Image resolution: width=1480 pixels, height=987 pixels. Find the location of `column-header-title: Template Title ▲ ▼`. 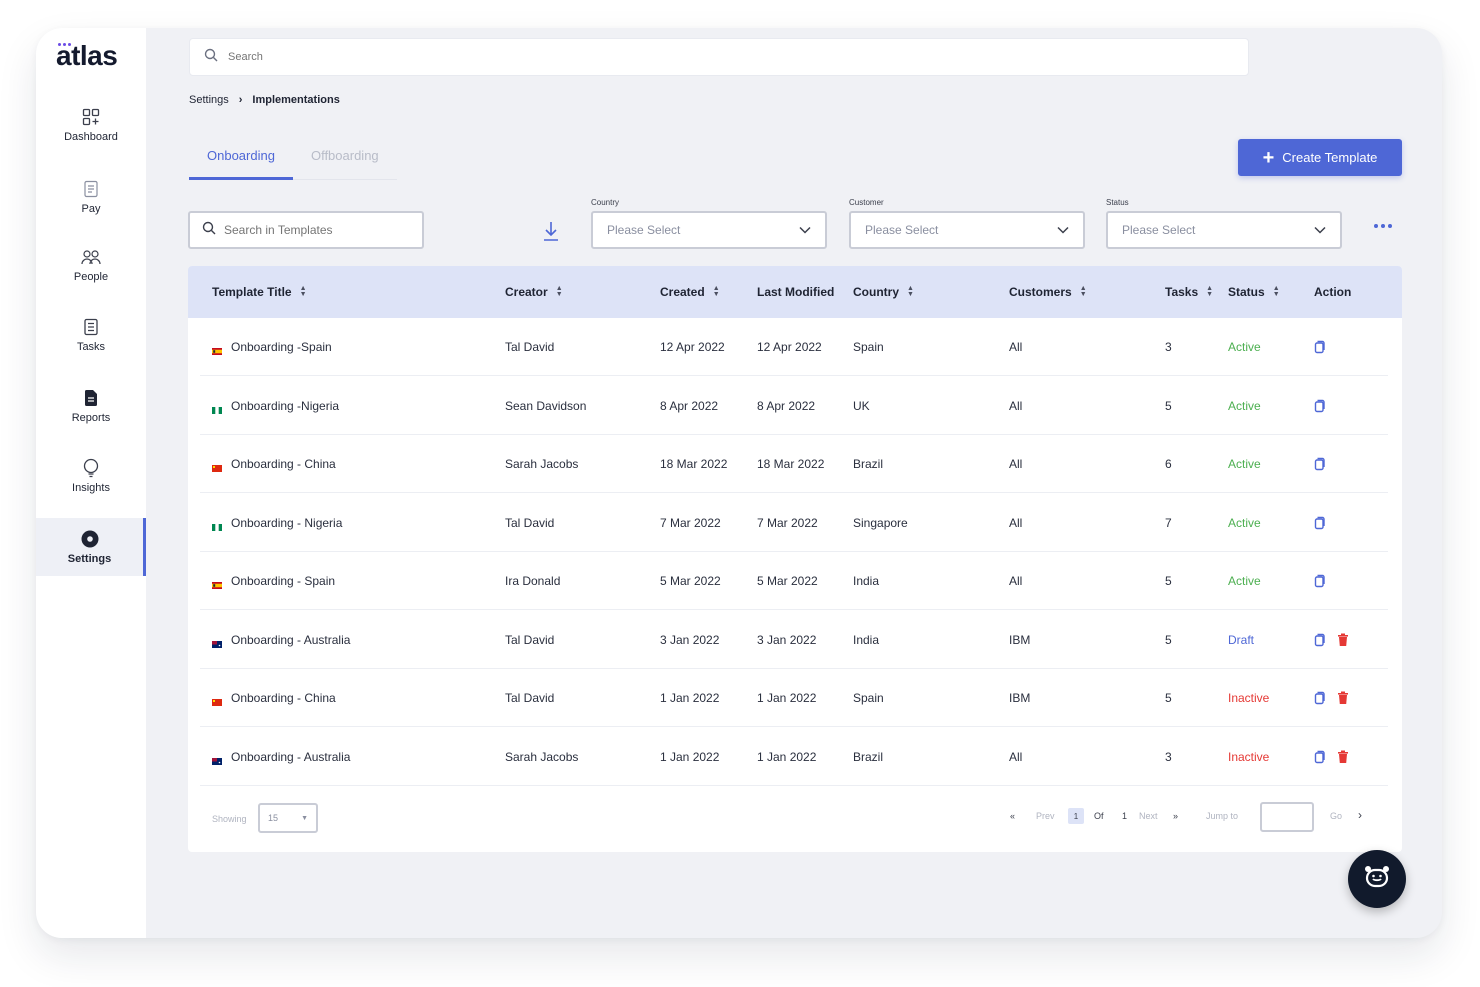

column-header-title: Template Title ▲ ▼ is located at coordinates (259, 292).